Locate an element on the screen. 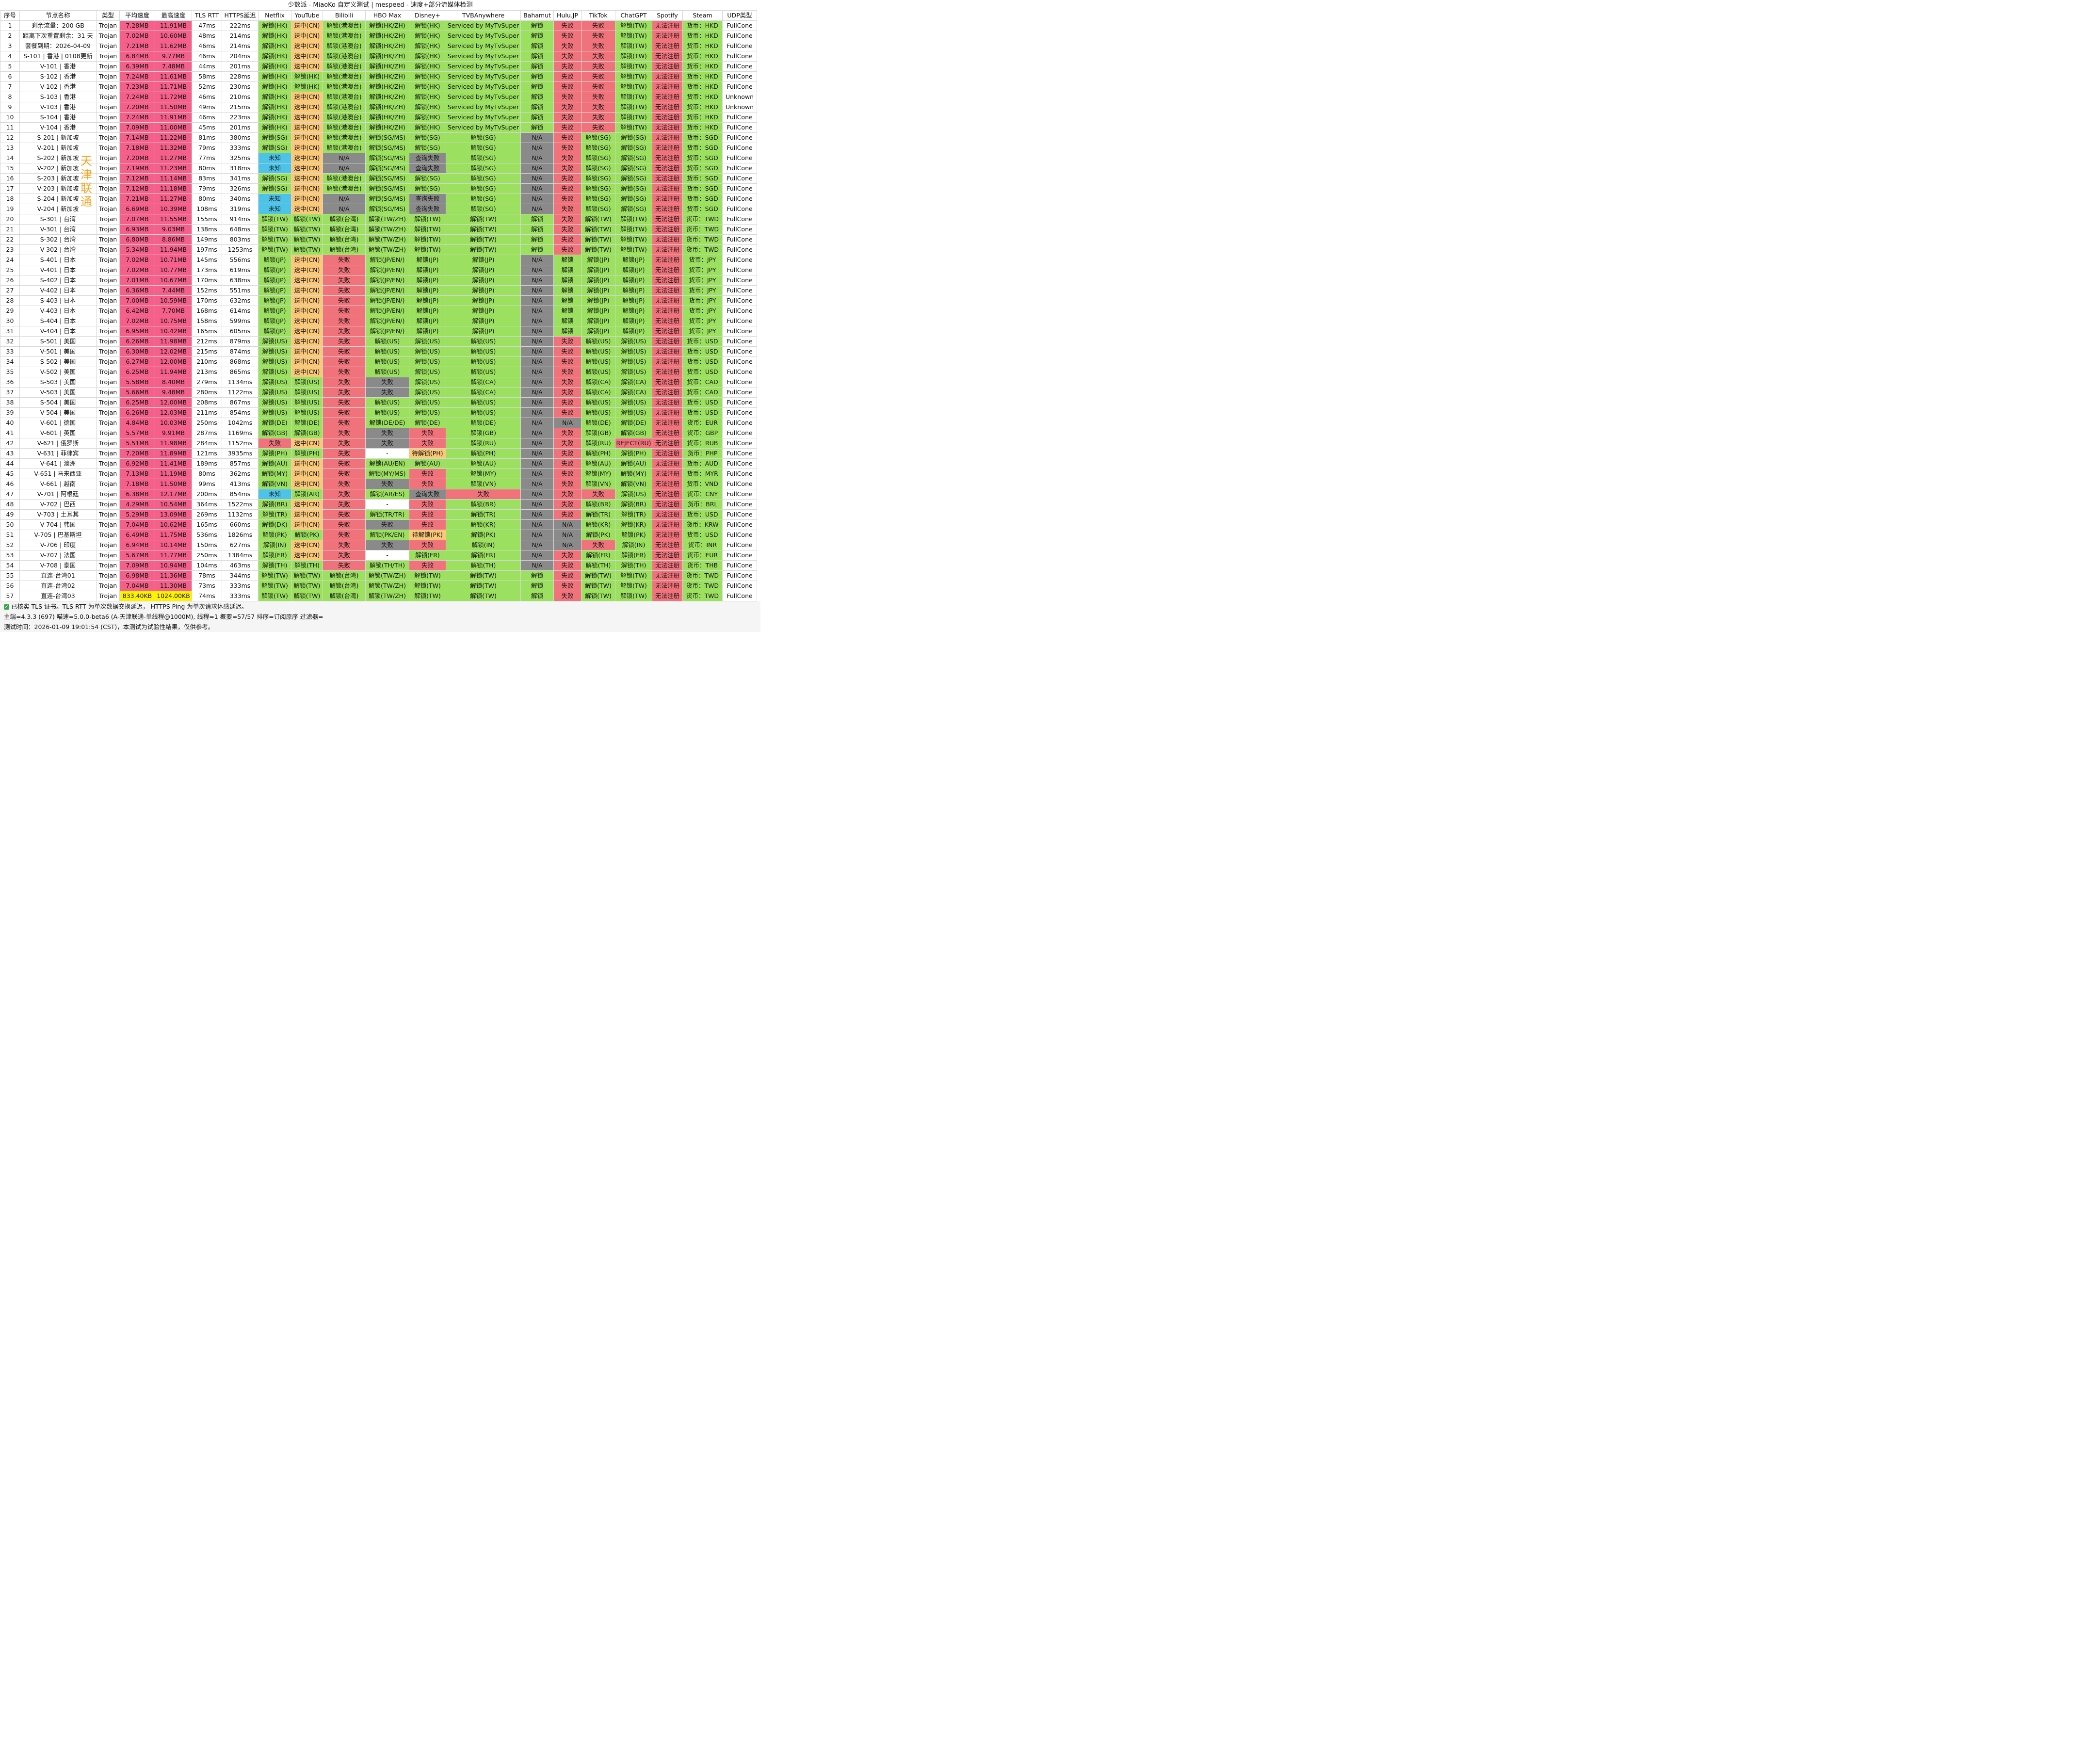 The image size is (2100, 1745). table-cell: V-704 | 韩国 is located at coordinates (58, 525).